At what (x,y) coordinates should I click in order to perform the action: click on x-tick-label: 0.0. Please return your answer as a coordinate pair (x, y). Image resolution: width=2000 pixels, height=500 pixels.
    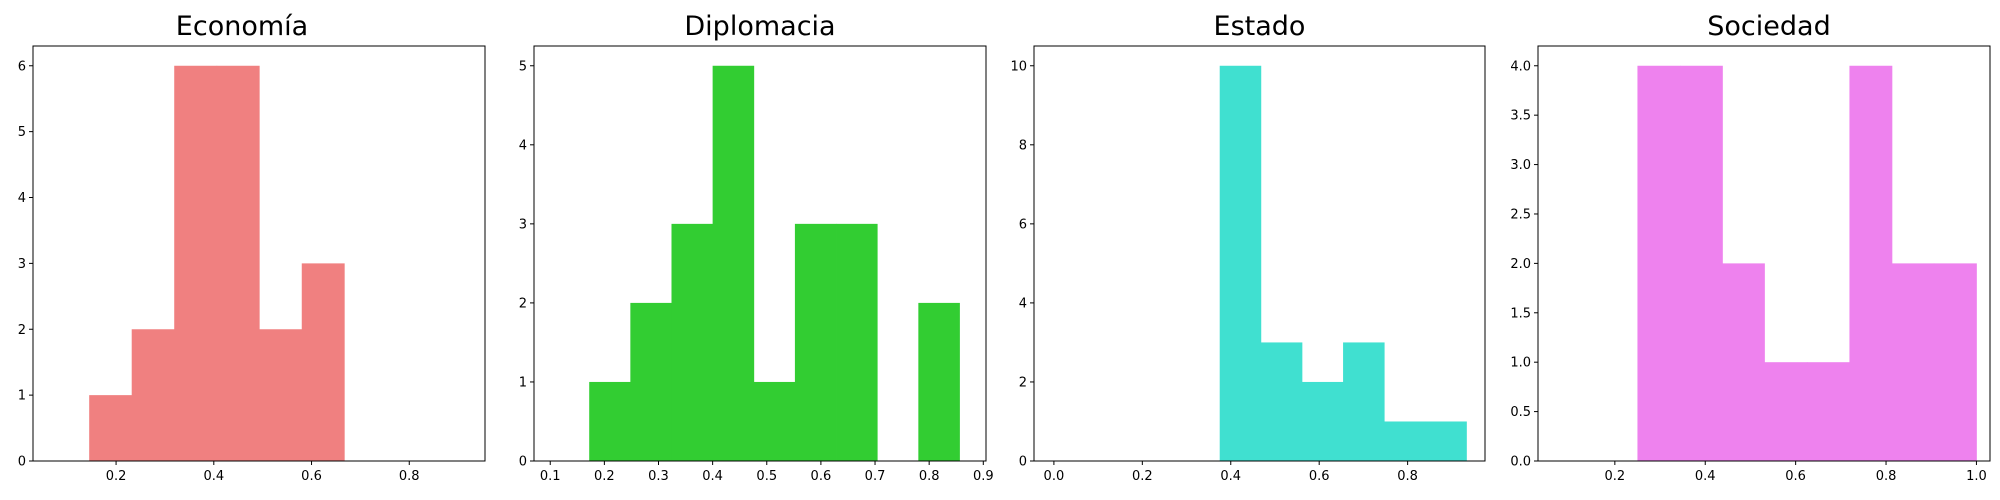
    Looking at the image, I should click on (1054, 476).